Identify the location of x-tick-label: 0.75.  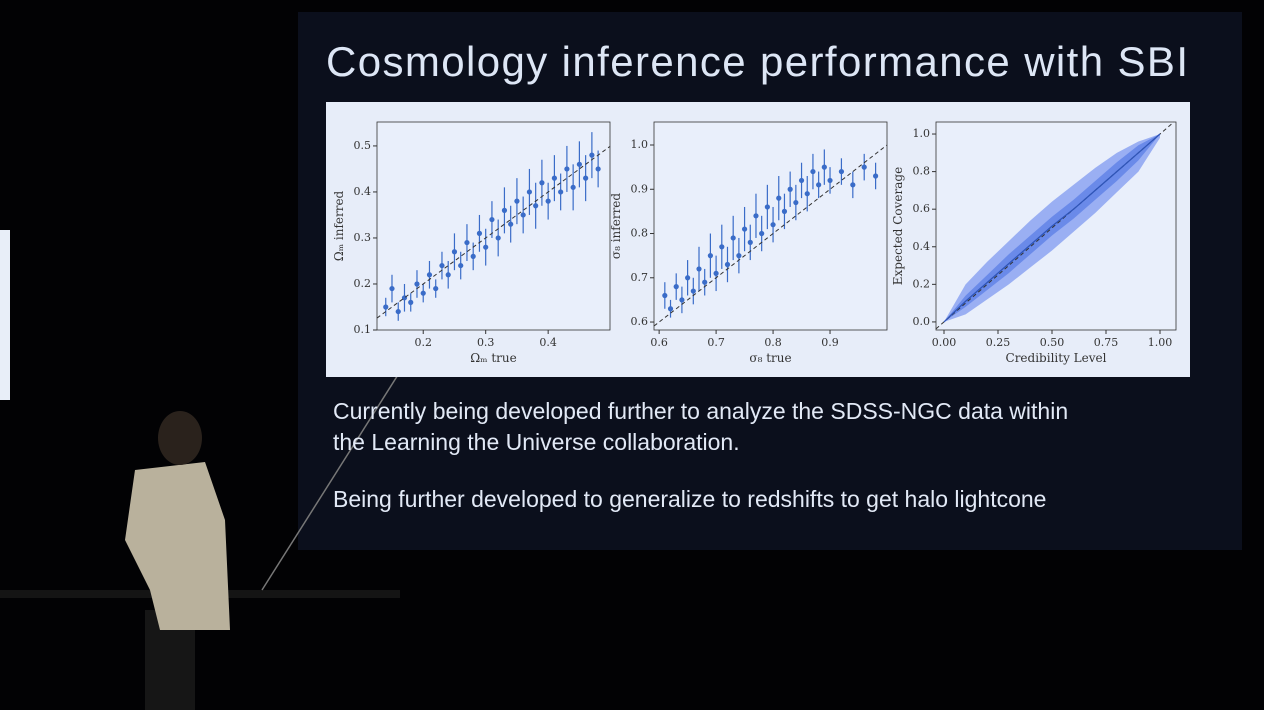
(1106, 342).